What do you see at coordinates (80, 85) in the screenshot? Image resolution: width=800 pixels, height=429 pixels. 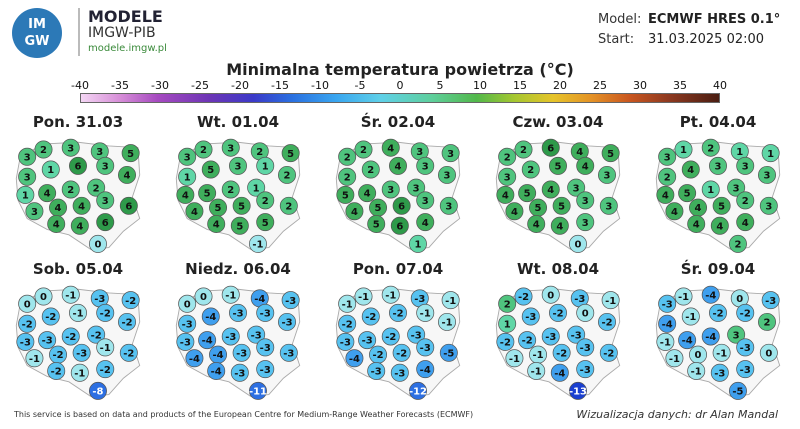 I see `scale-tick: -40` at bounding box center [80, 85].